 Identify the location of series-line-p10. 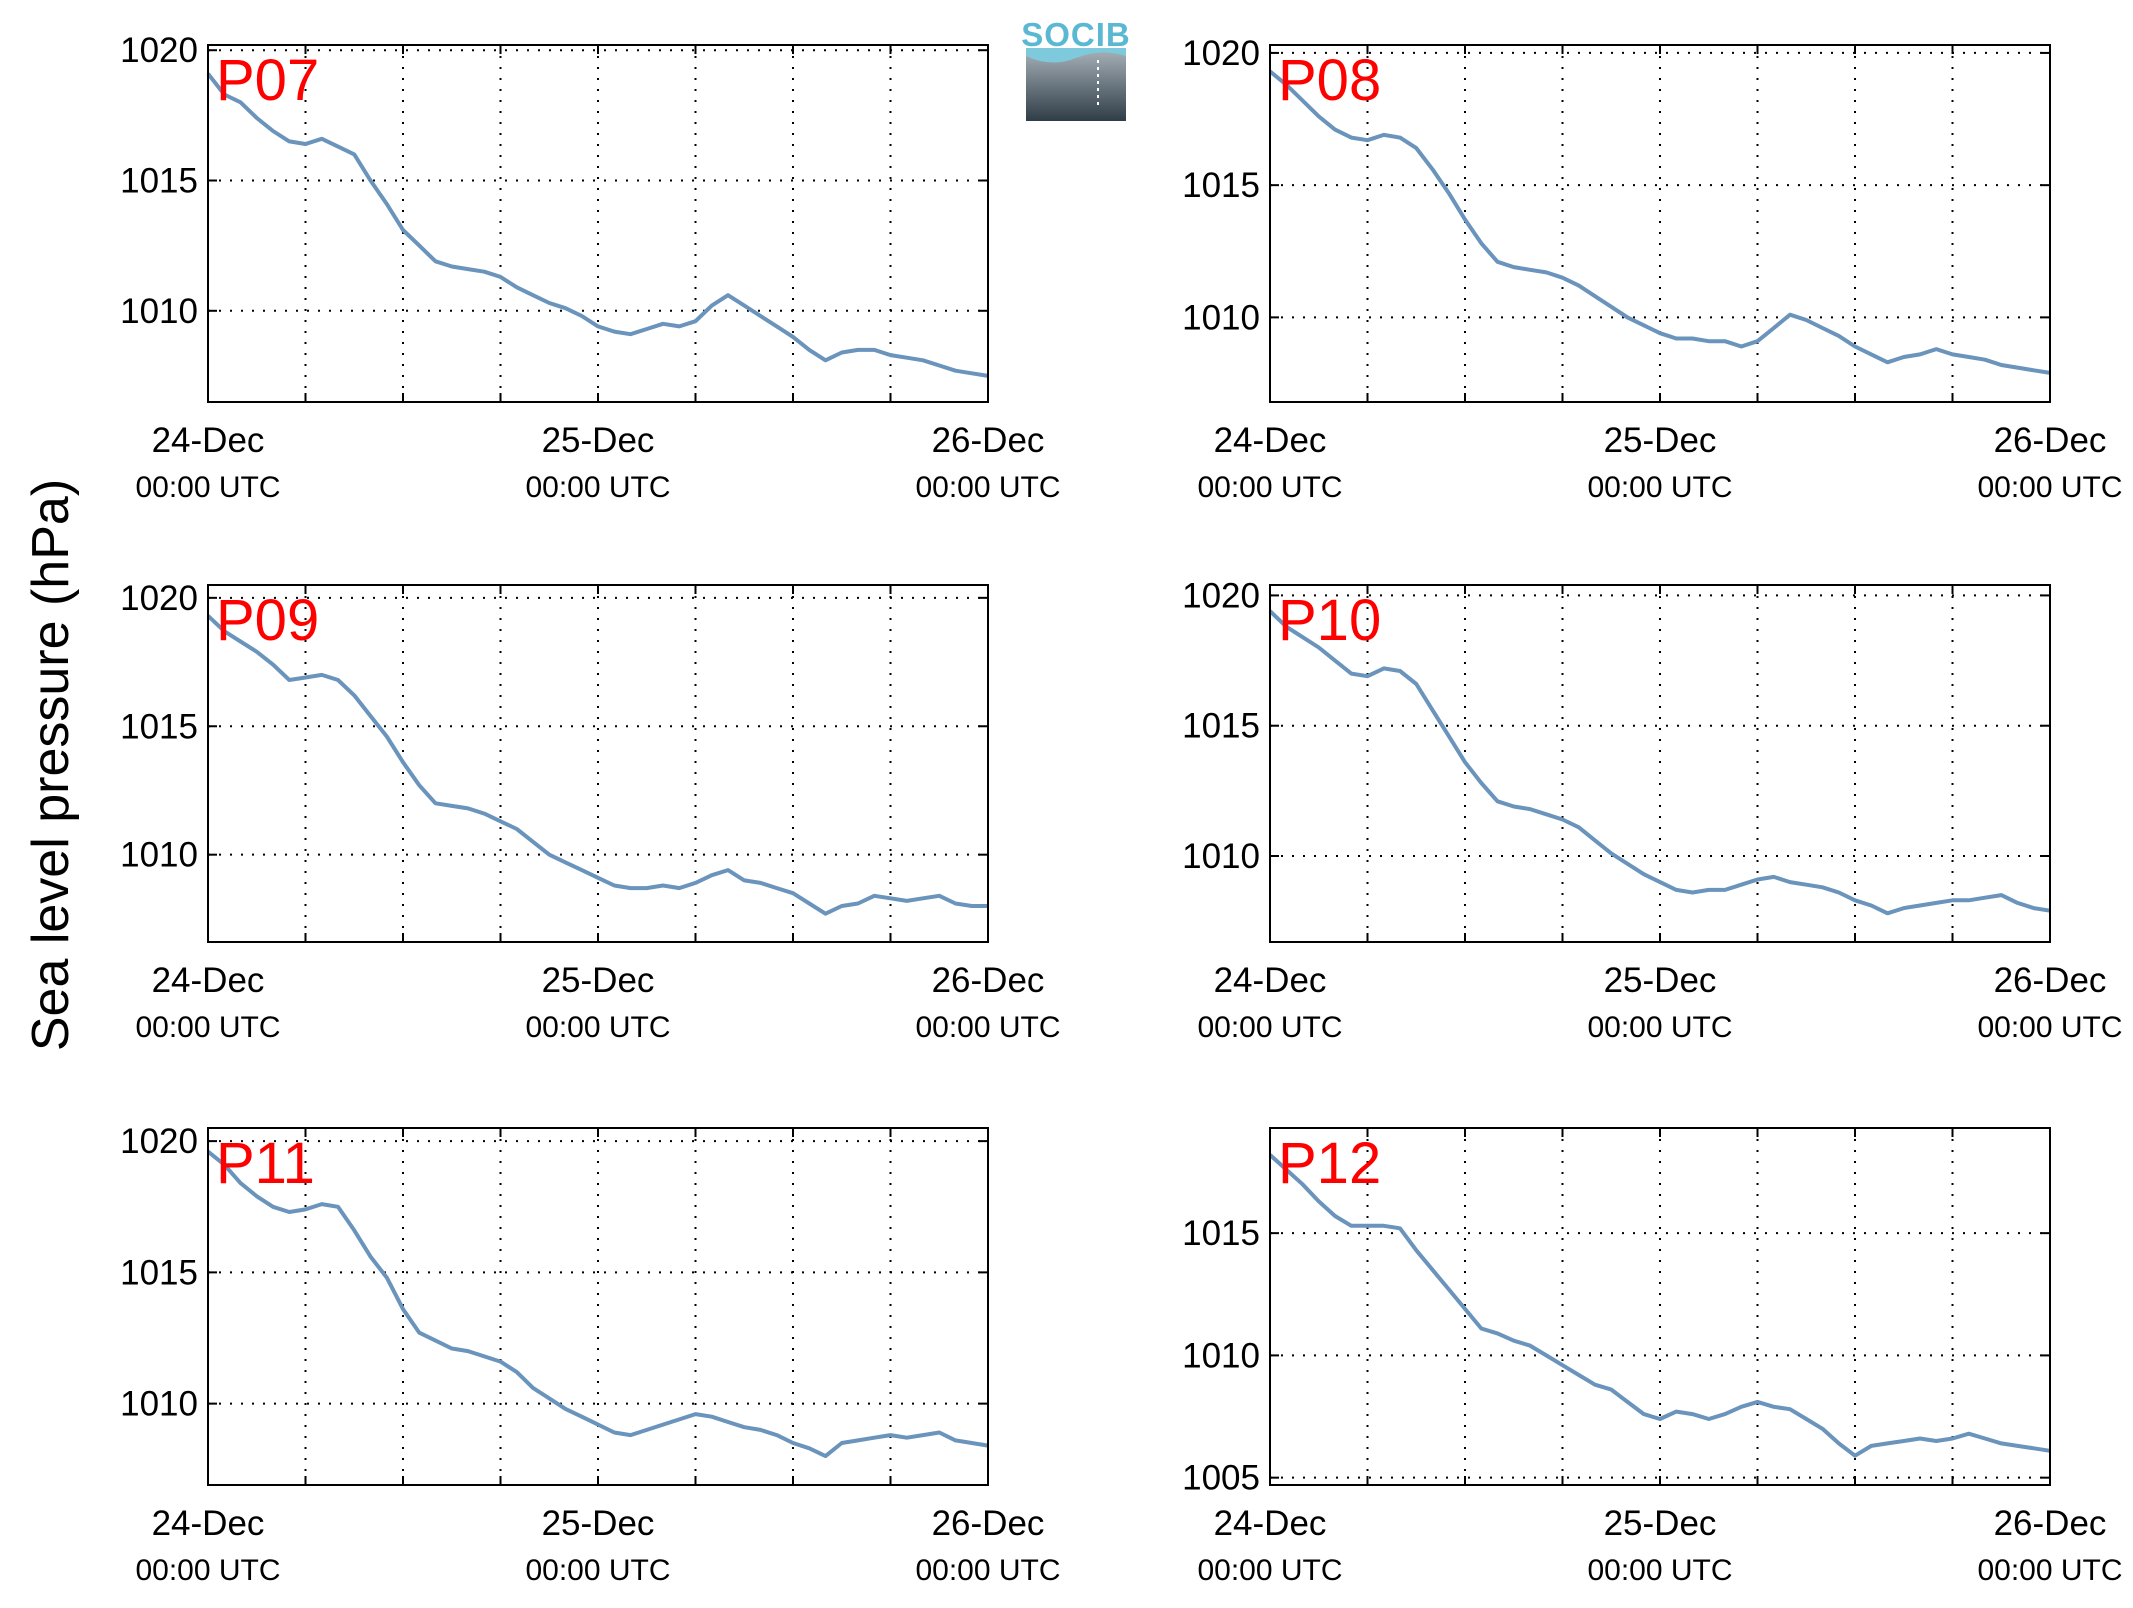
(1659, 762).